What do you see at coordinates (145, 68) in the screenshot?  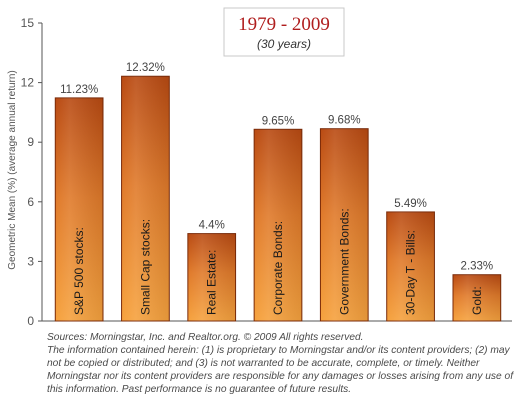 I see `data-label: 12.32%` at bounding box center [145, 68].